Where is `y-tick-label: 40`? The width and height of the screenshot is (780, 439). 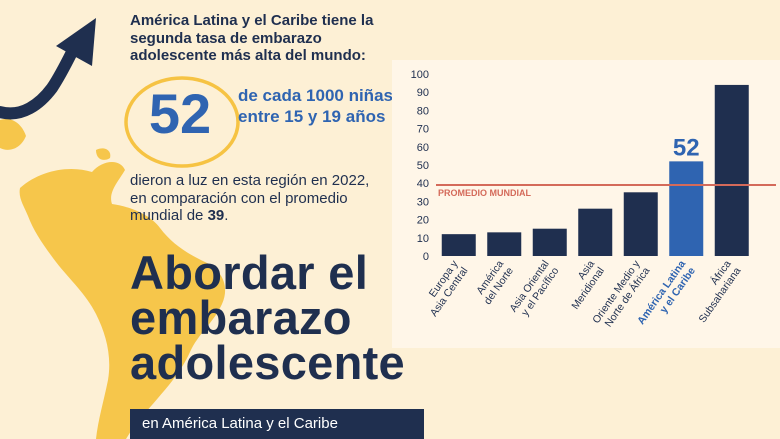 y-tick-label: 40 is located at coordinates (423, 184).